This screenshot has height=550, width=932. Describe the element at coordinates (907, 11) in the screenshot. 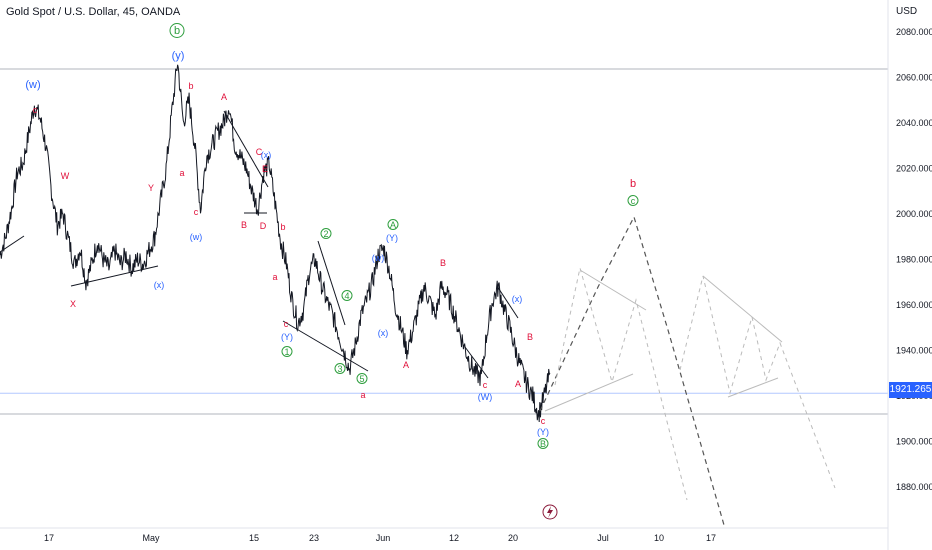

I see `currency-label: USD` at that location.